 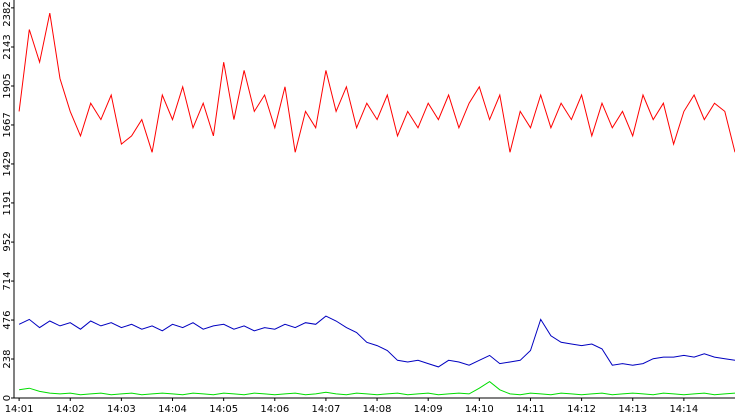 What do you see at coordinates (19, 409) in the screenshot?
I see `x-tick-label: 14:01` at bounding box center [19, 409].